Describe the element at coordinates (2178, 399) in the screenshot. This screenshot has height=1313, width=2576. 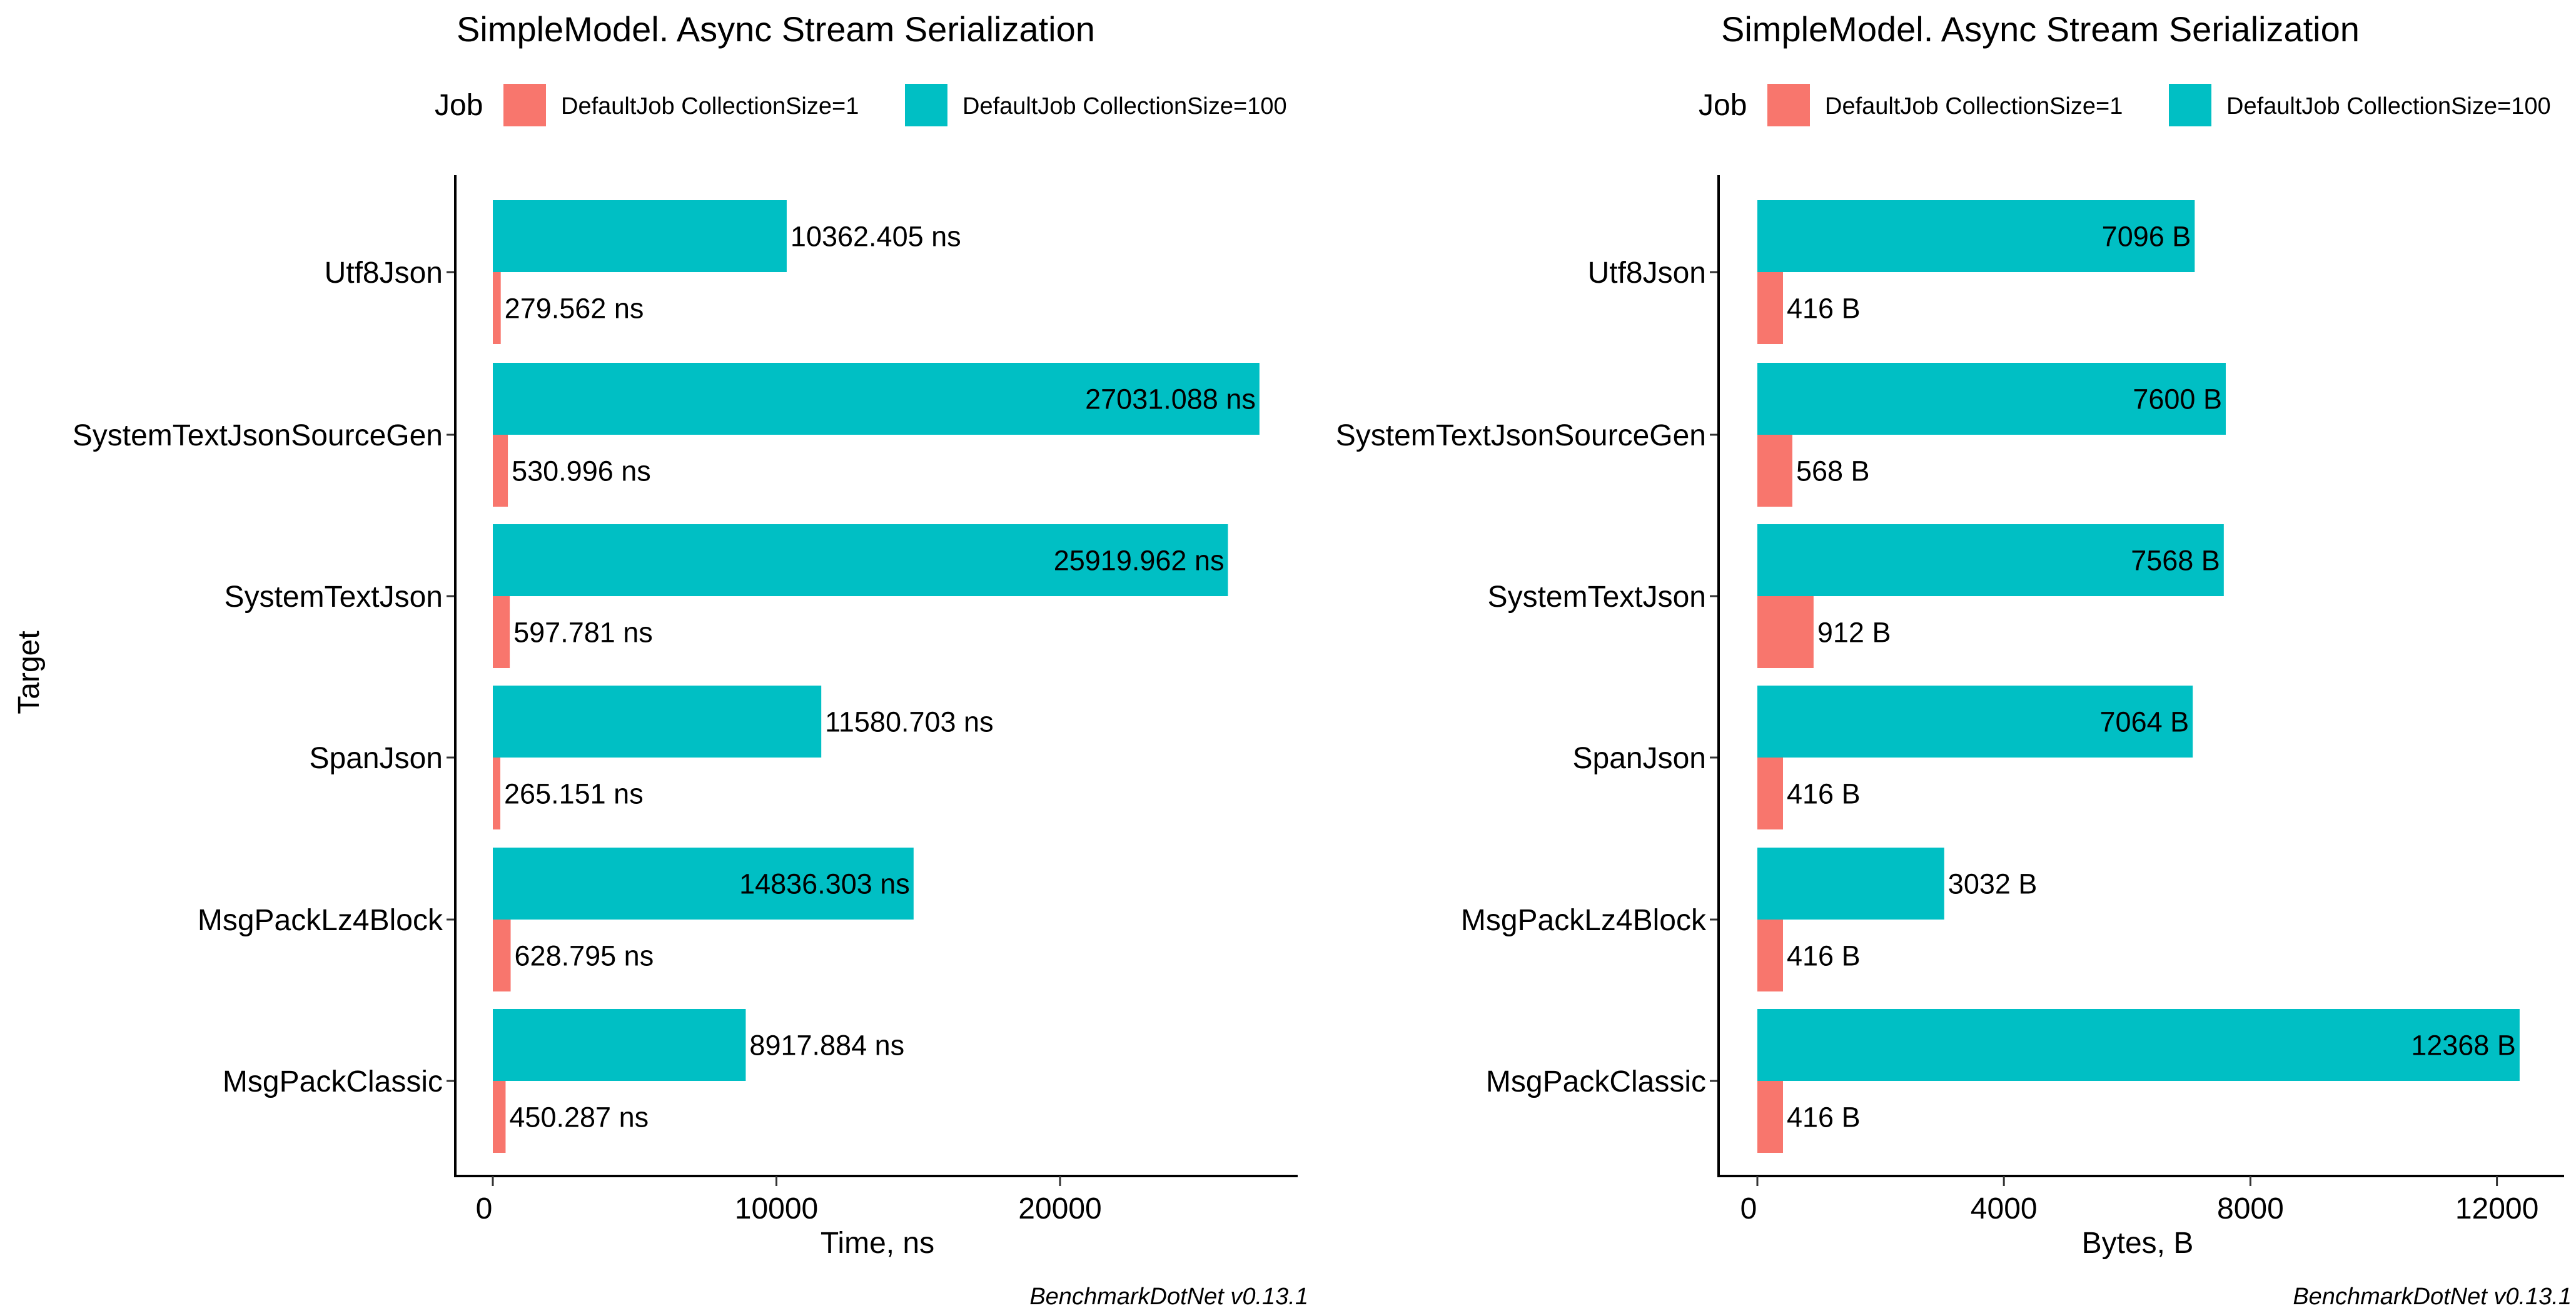
I see `bar-value-label: 7600 B` at that location.